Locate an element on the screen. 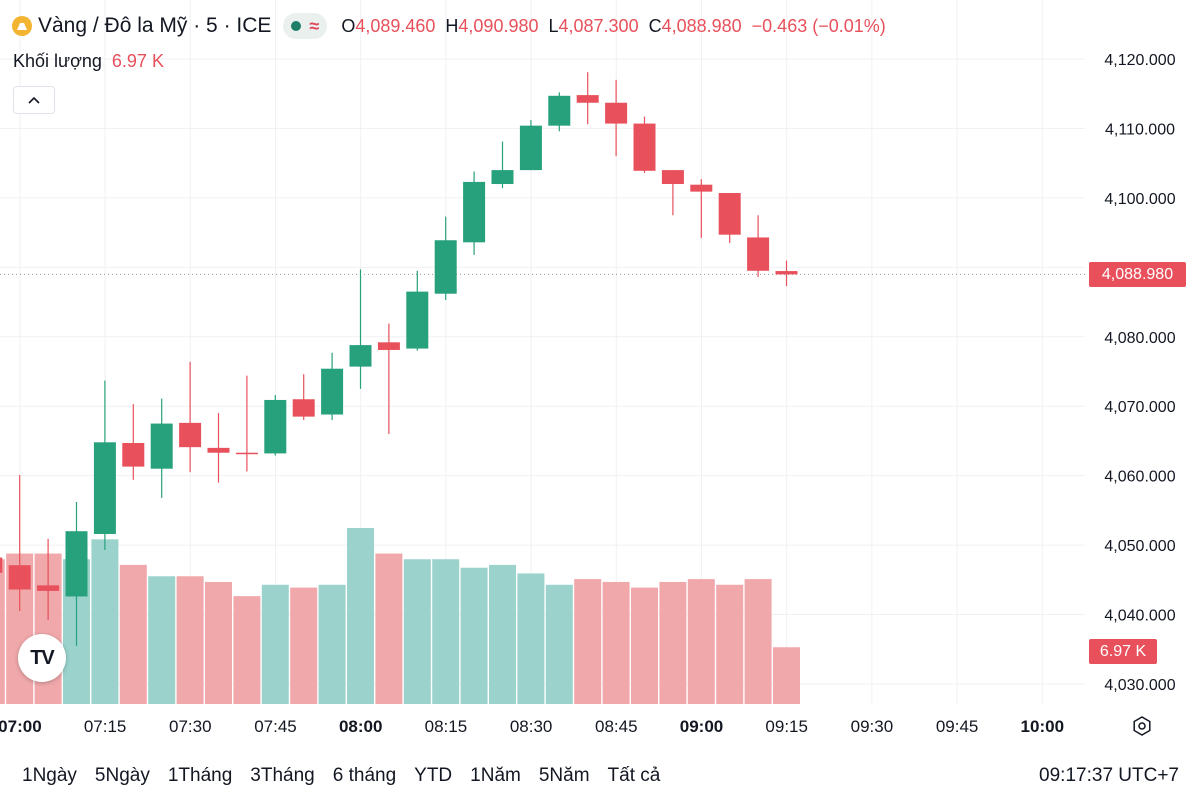  x-tick-label: 07:30 is located at coordinates (190, 726).